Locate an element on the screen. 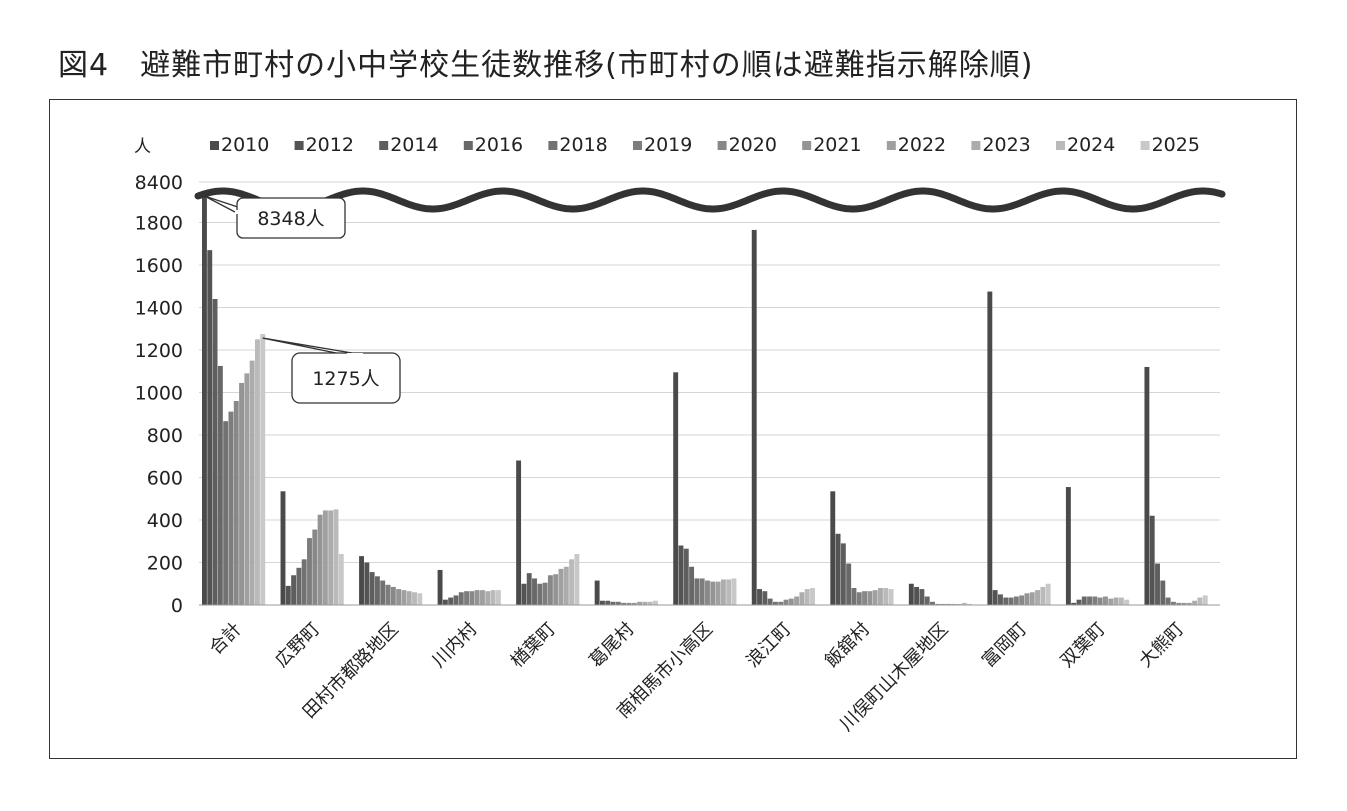 Image resolution: width=1347 pixels, height=811 pixels. x-tick-label: 双葉町 is located at coordinates (1083, 645).